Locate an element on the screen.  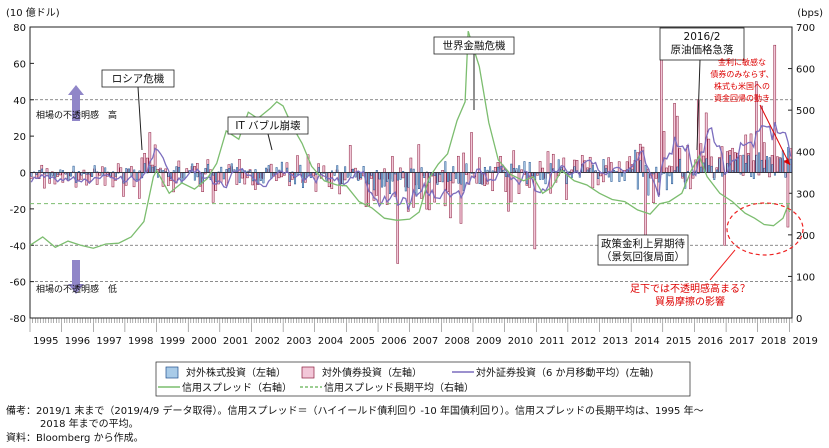
rate-hike-label-text: 政策金利上昇期待 is located at coordinates (643, 243).